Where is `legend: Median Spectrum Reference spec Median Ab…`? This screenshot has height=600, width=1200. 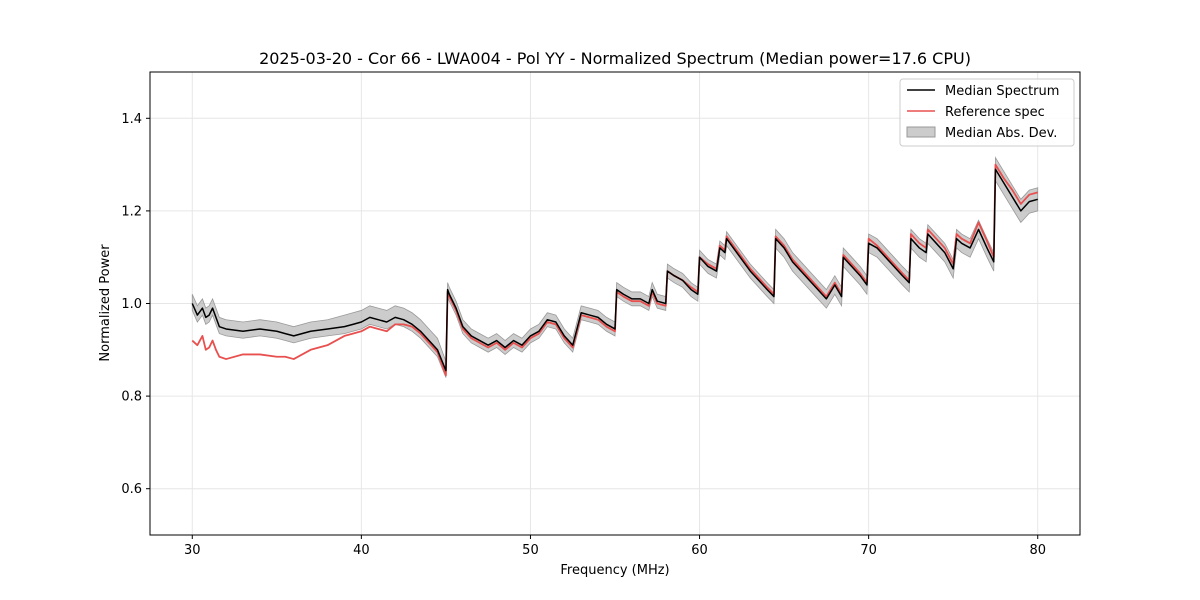
legend: Median Spectrum Reference spec Median Ab… is located at coordinates (987, 112).